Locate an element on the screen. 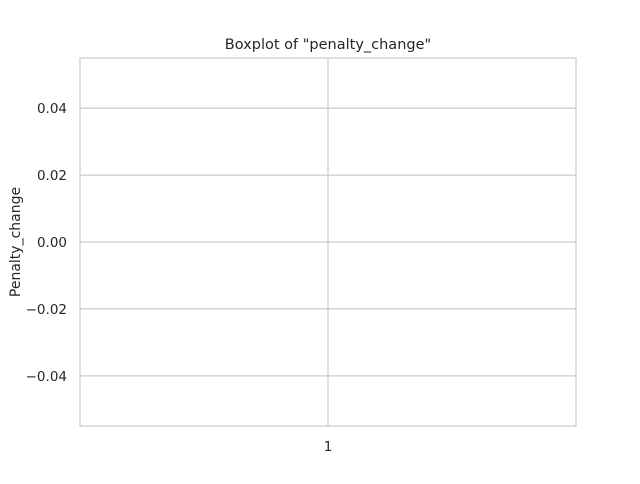 This screenshot has height=484, width=640. y-tick-label: 0.00 is located at coordinates (52, 243).